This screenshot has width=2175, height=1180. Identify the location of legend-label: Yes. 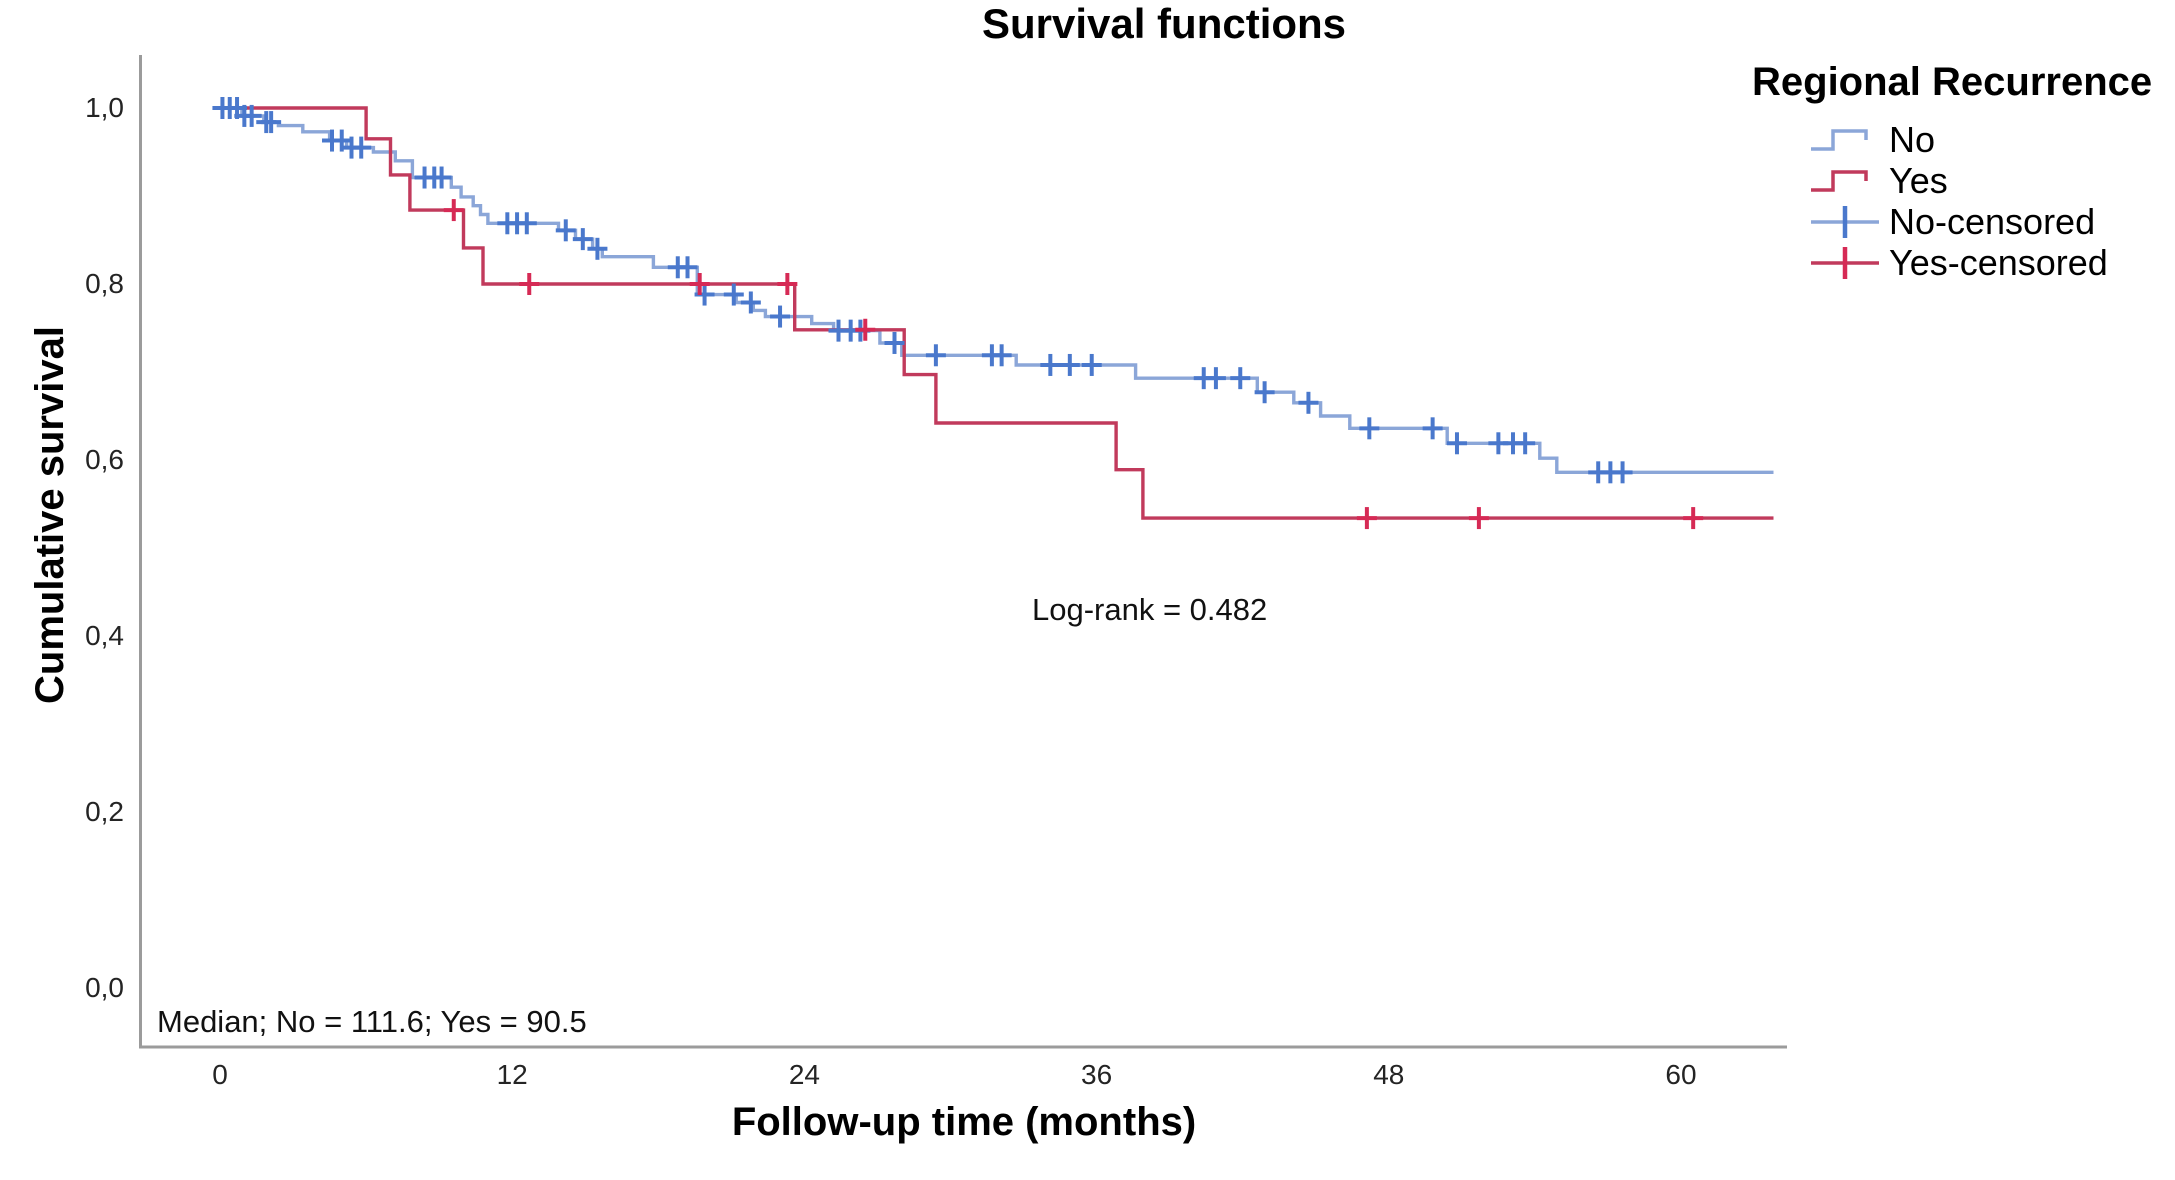
(1918, 180).